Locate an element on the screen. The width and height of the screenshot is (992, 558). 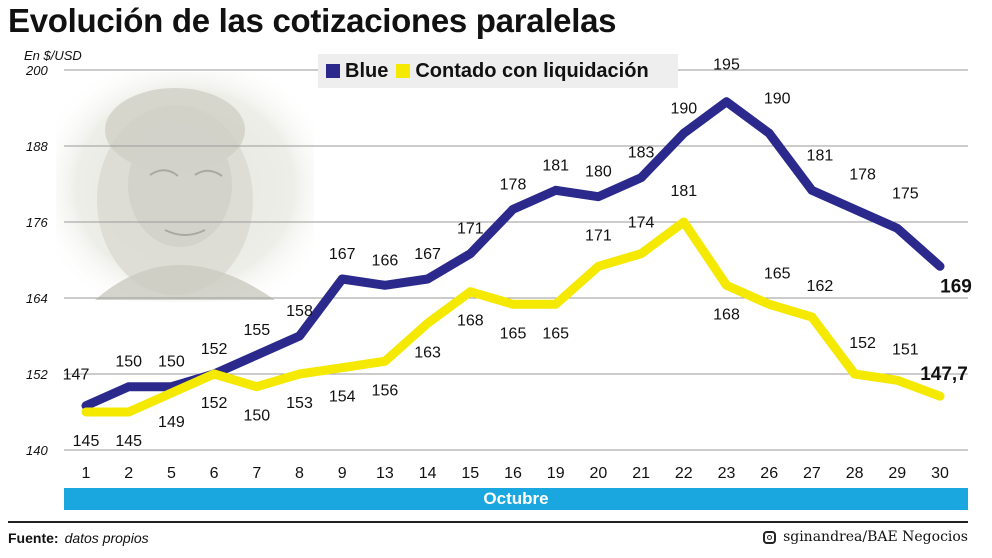
data-label-ccl: 150 is located at coordinates (256, 416).